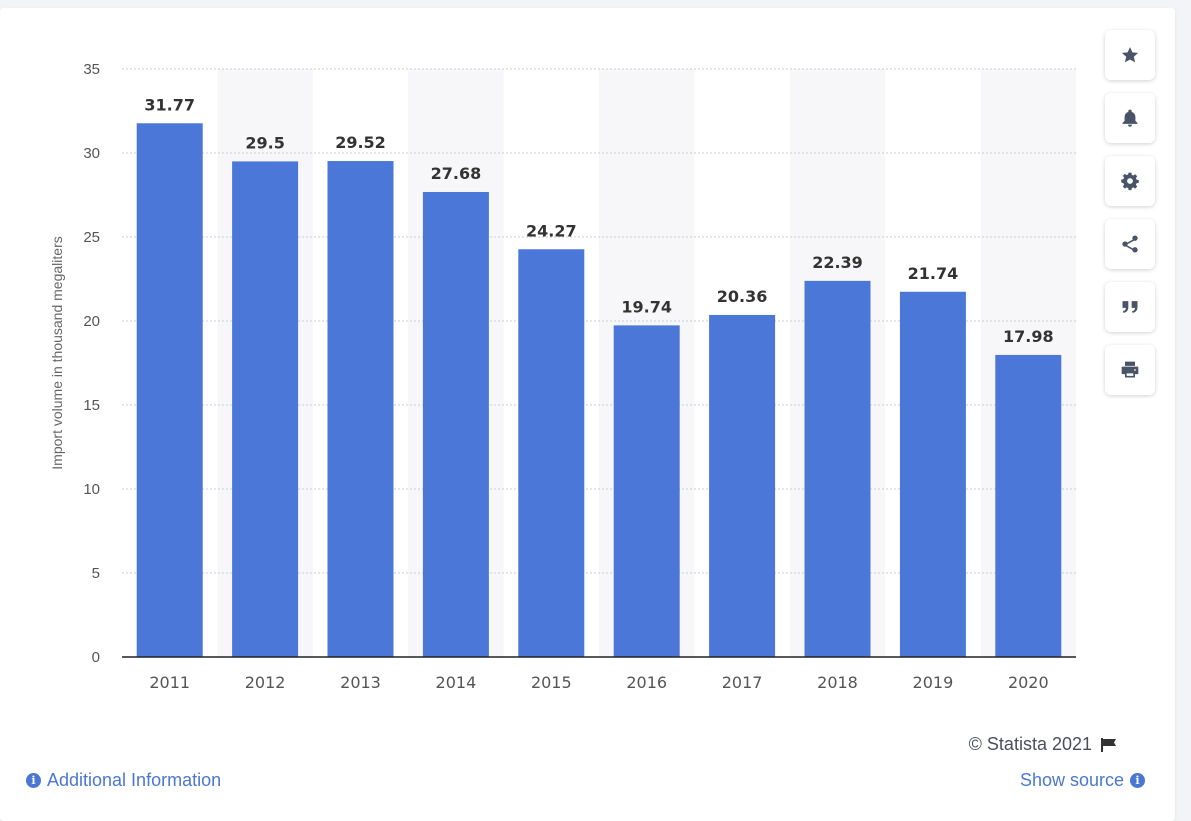 This screenshot has width=1191, height=821. I want to click on data-label: 29.5, so click(264, 142).